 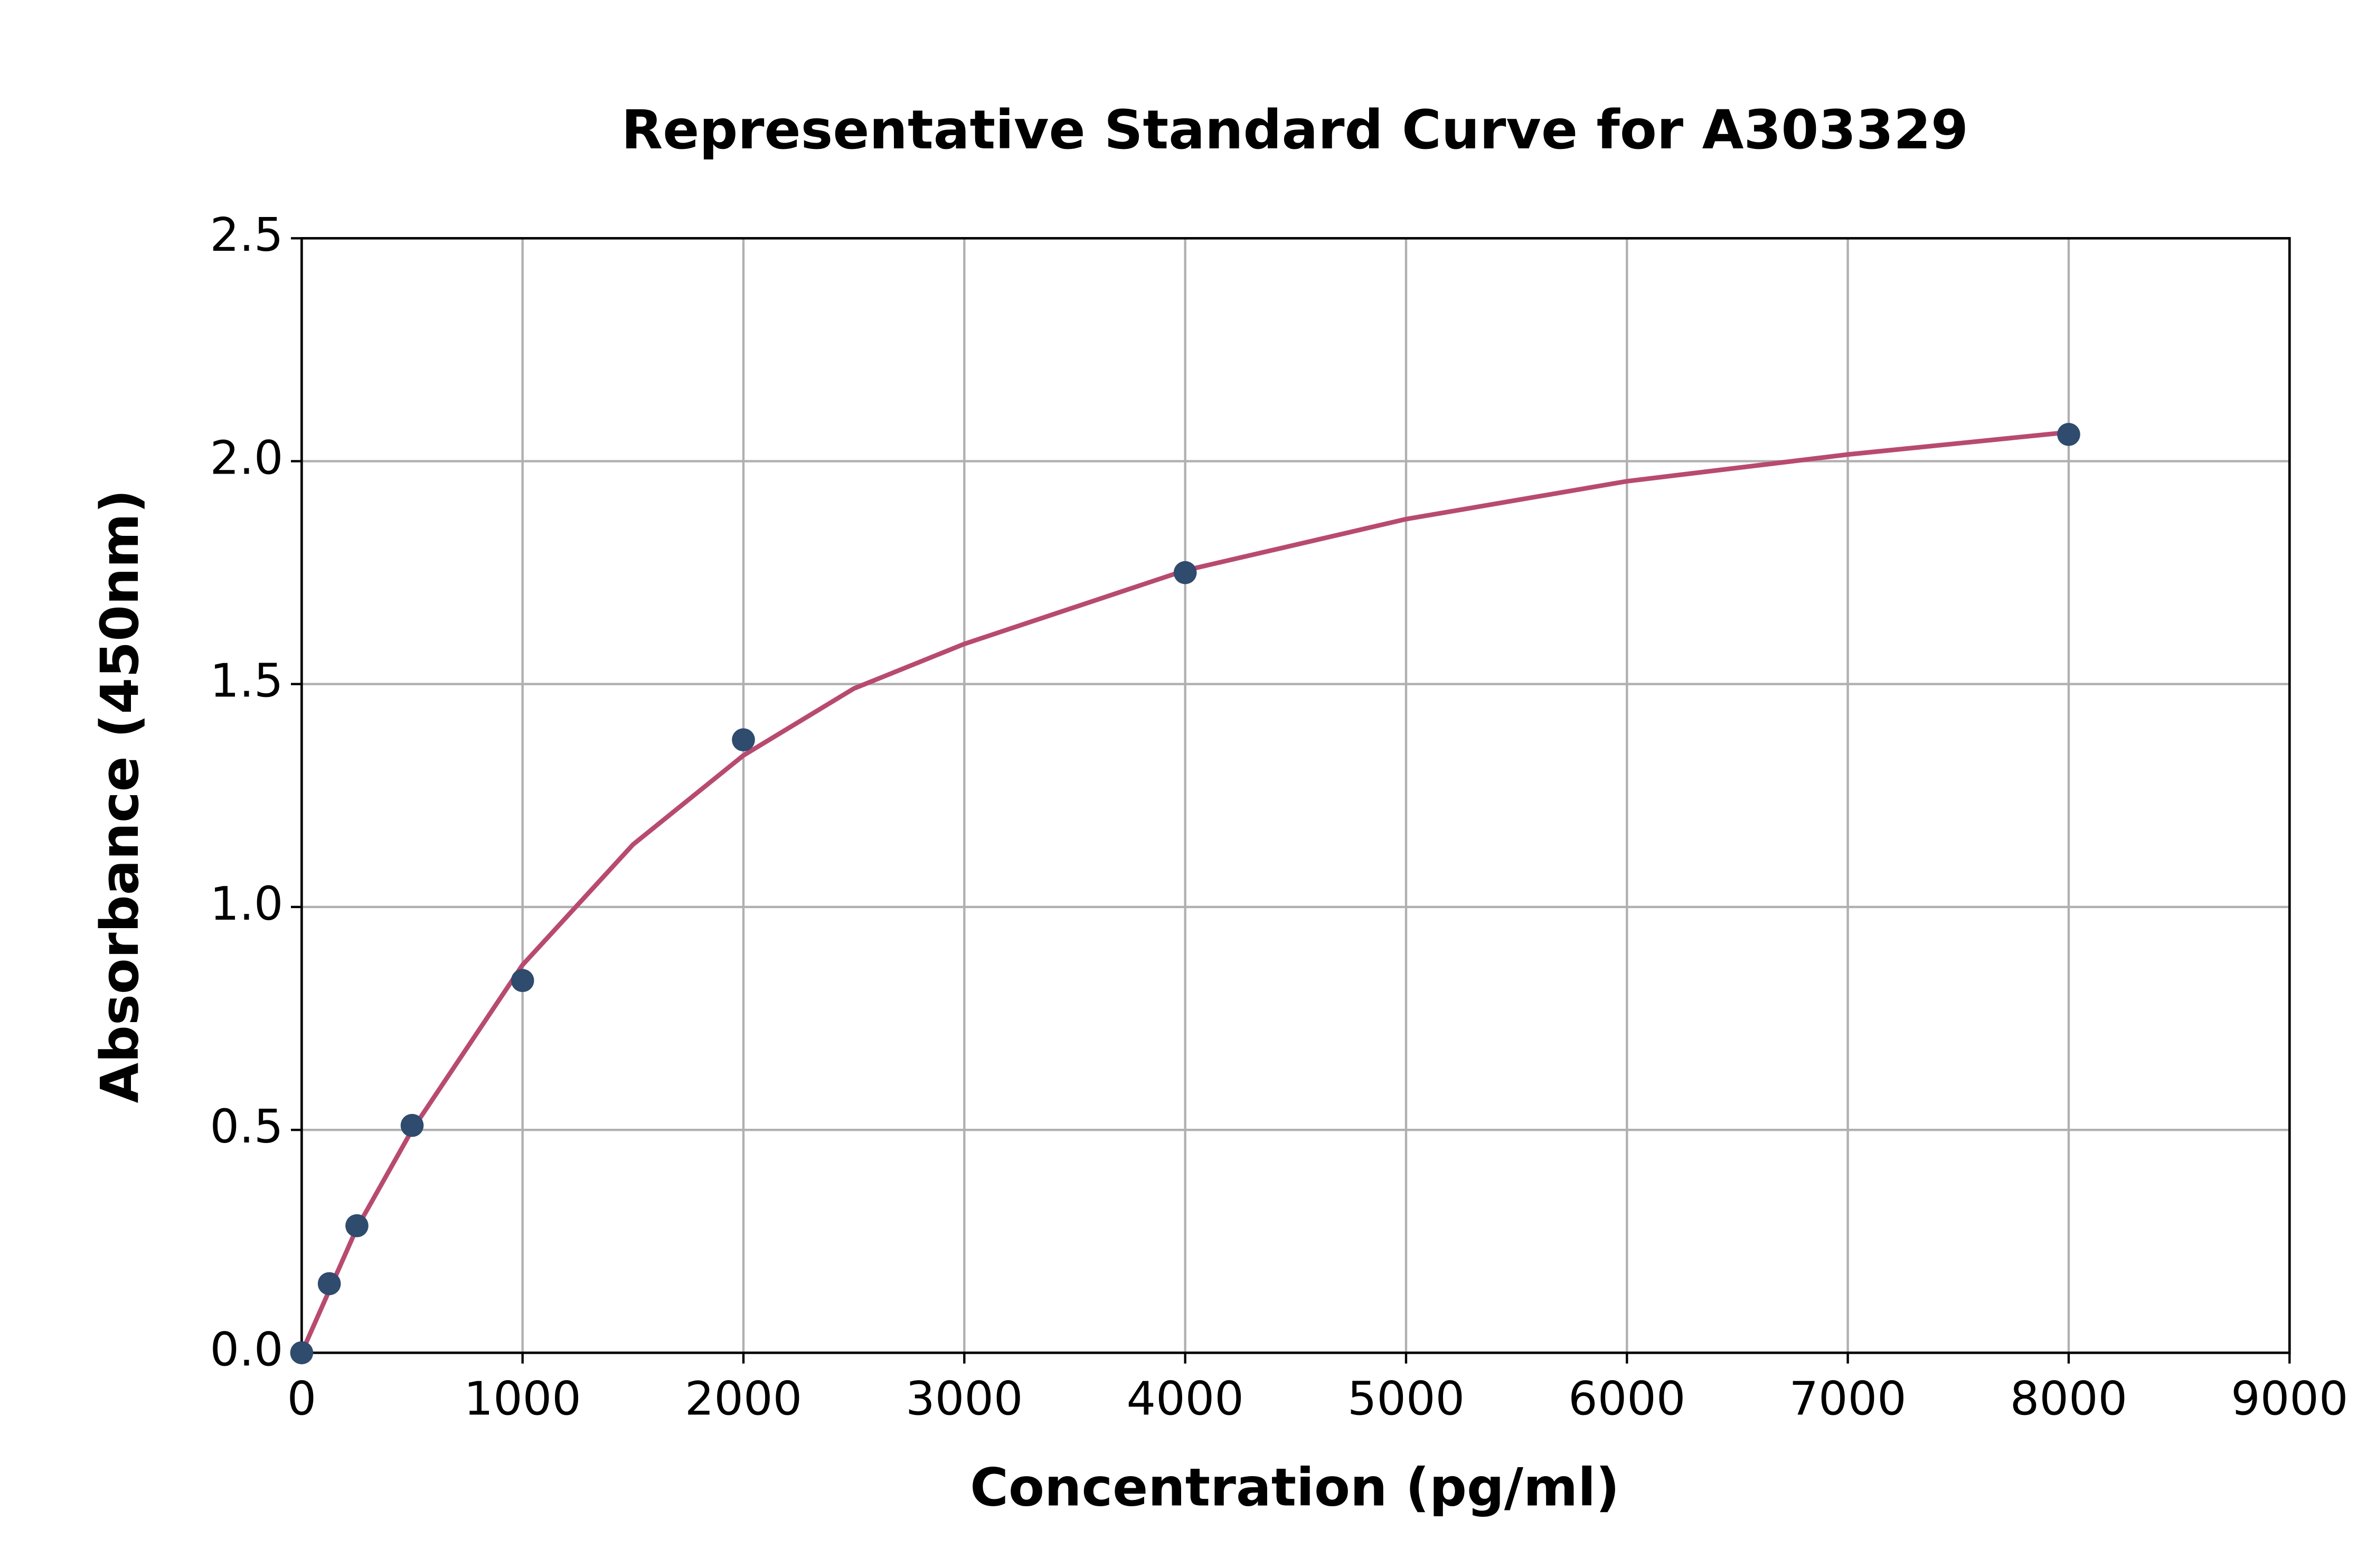 I want to click on x-tick-label: 6000, so click(x=1627, y=1398).